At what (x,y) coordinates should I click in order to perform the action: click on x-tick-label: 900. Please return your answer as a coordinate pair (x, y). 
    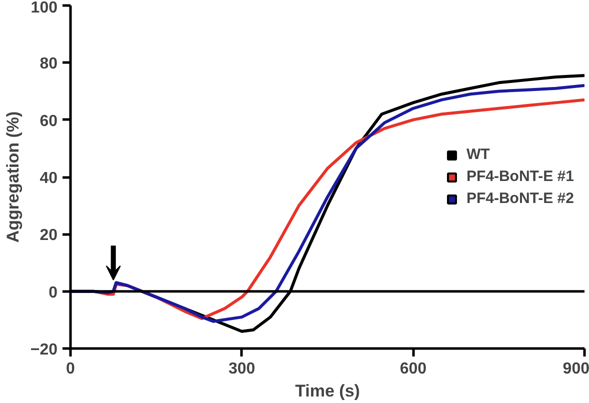
    Looking at the image, I should click on (575, 369).